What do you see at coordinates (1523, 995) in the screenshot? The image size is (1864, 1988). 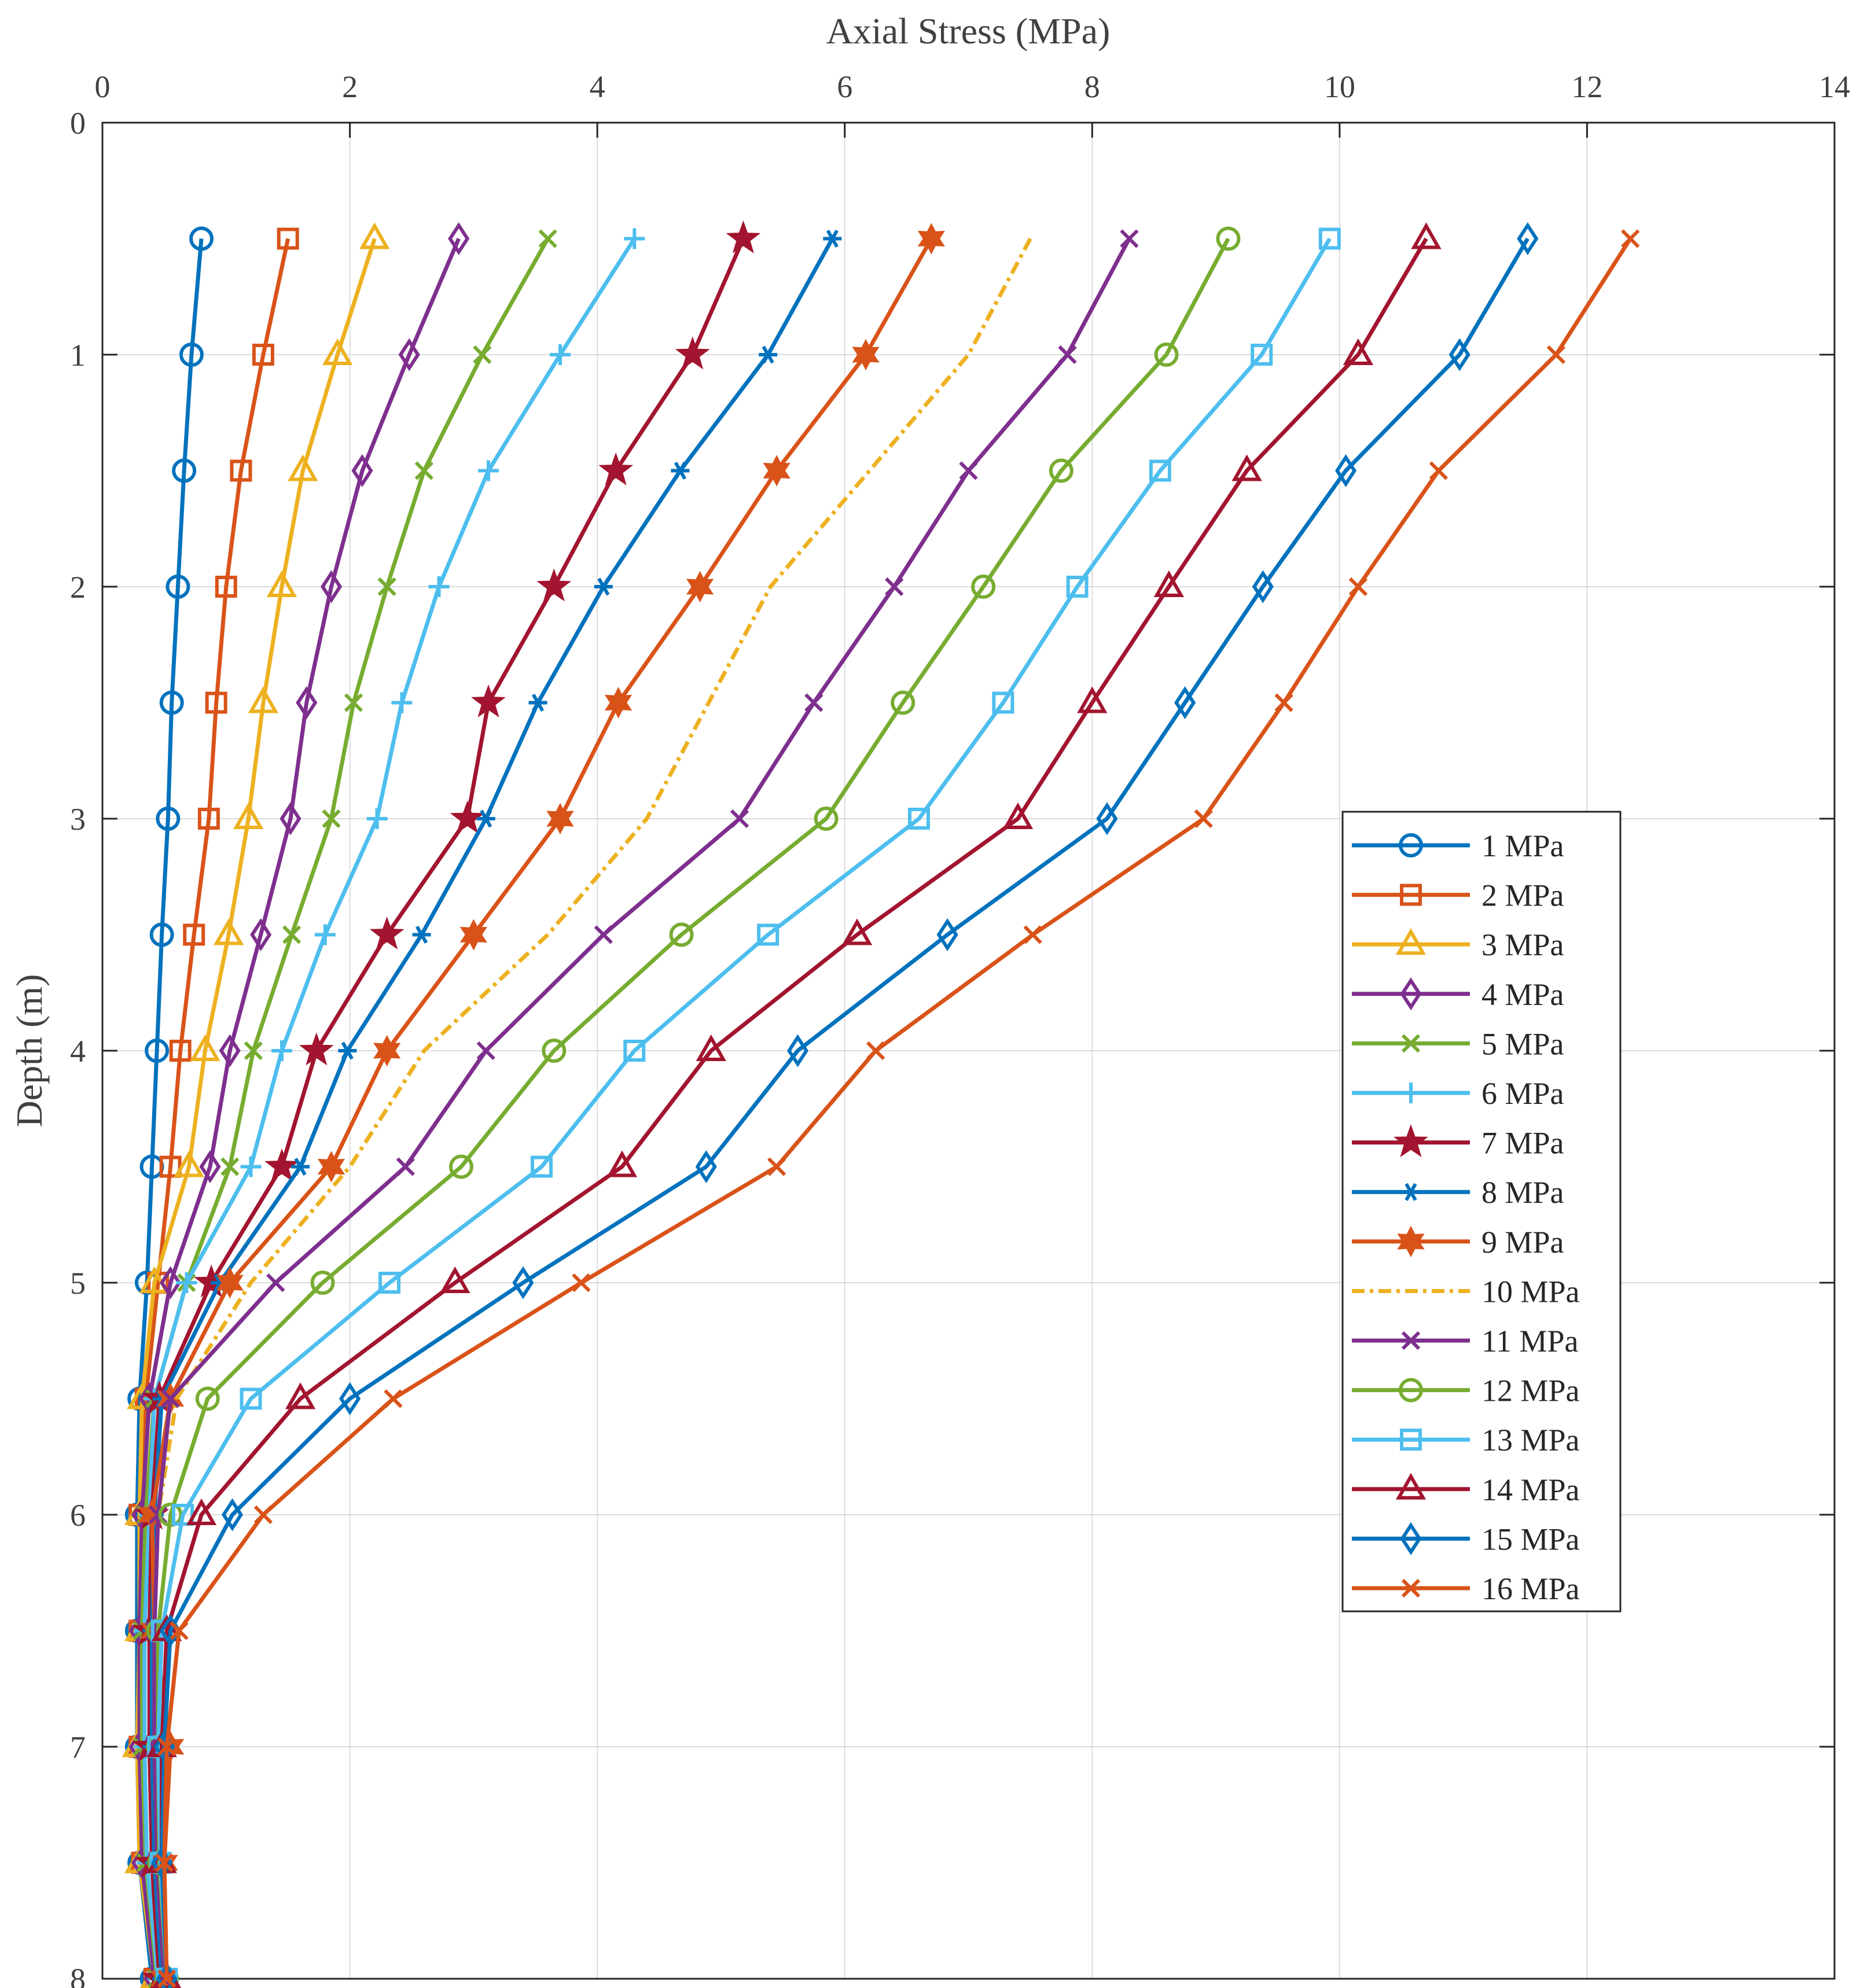 I see `legend-label: 4 MPa` at bounding box center [1523, 995].